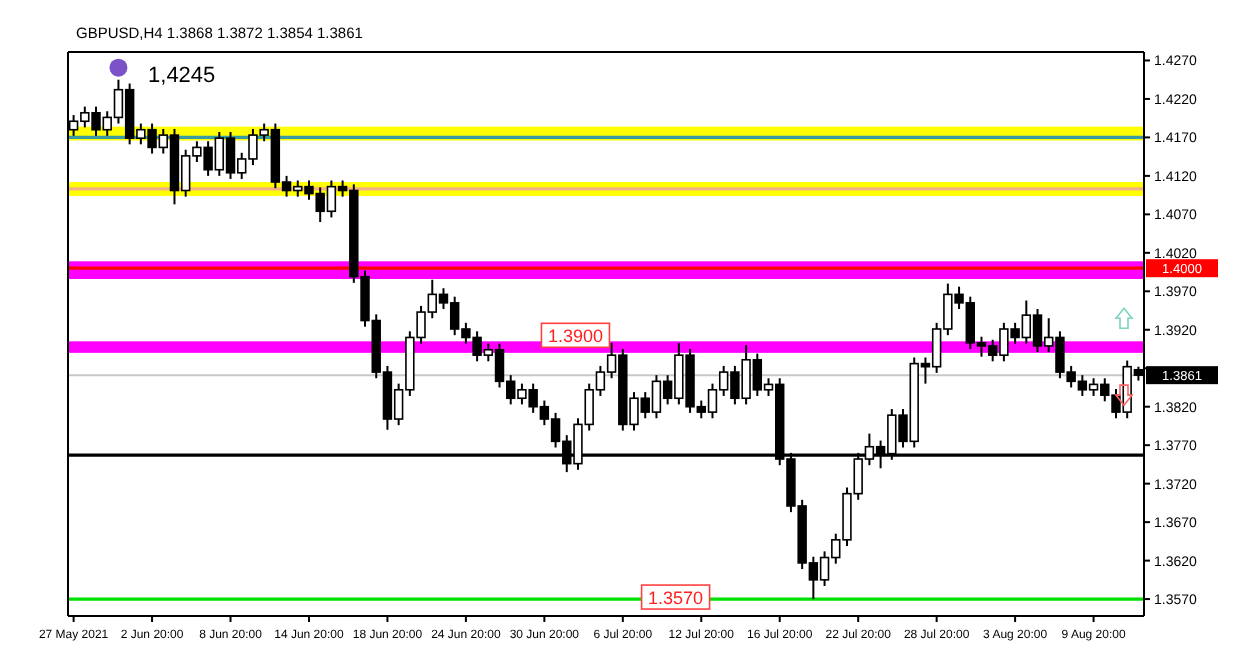  I want to click on annotation: 1,4245, so click(182, 75).